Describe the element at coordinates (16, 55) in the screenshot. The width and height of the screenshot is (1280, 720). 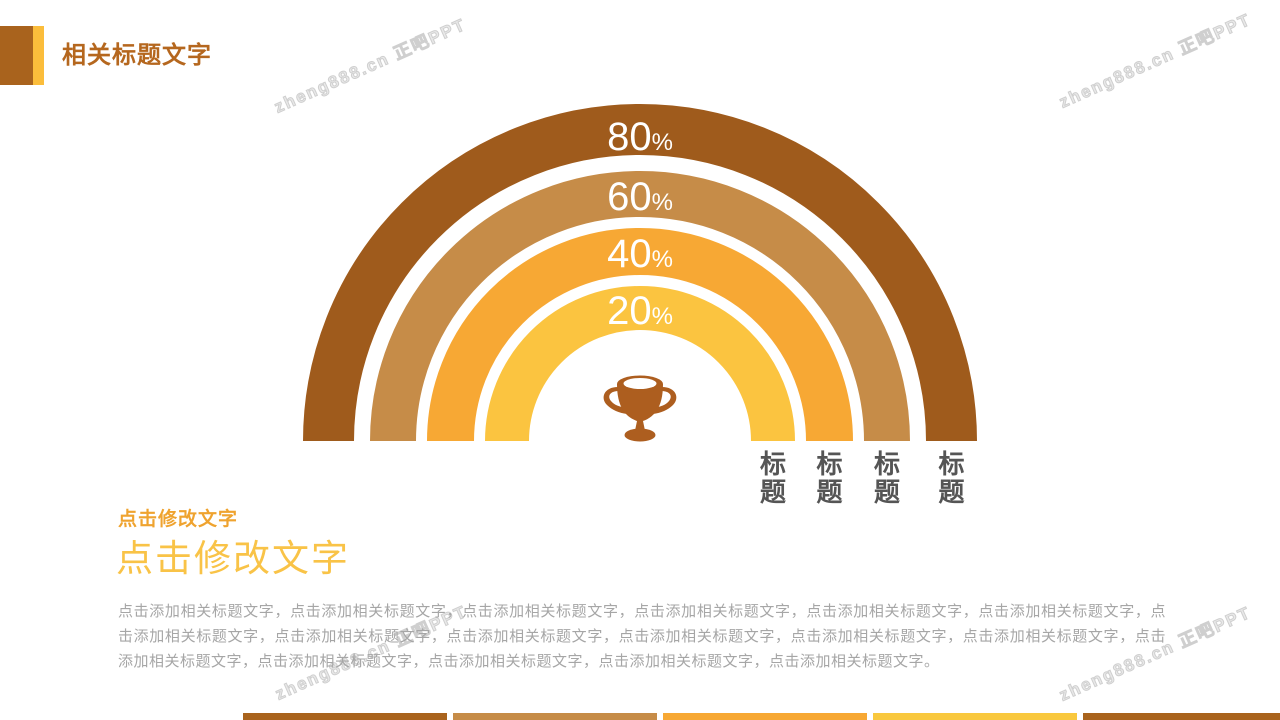
I see `header-accent-brown` at that location.